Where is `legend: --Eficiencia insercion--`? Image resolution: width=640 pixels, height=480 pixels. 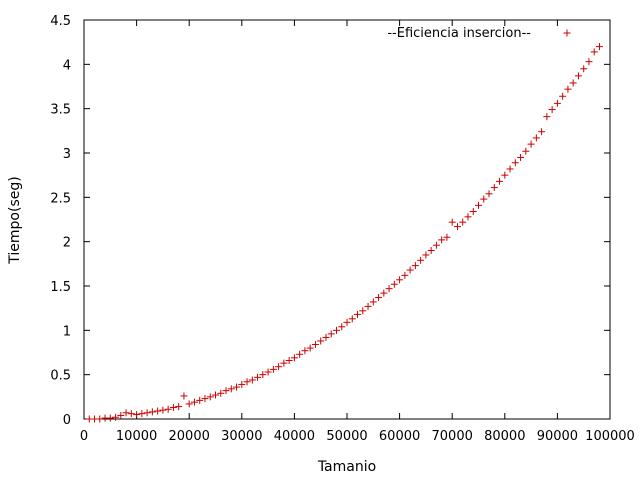 legend: --Eficiencia insercion-- is located at coordinates (479, 33).